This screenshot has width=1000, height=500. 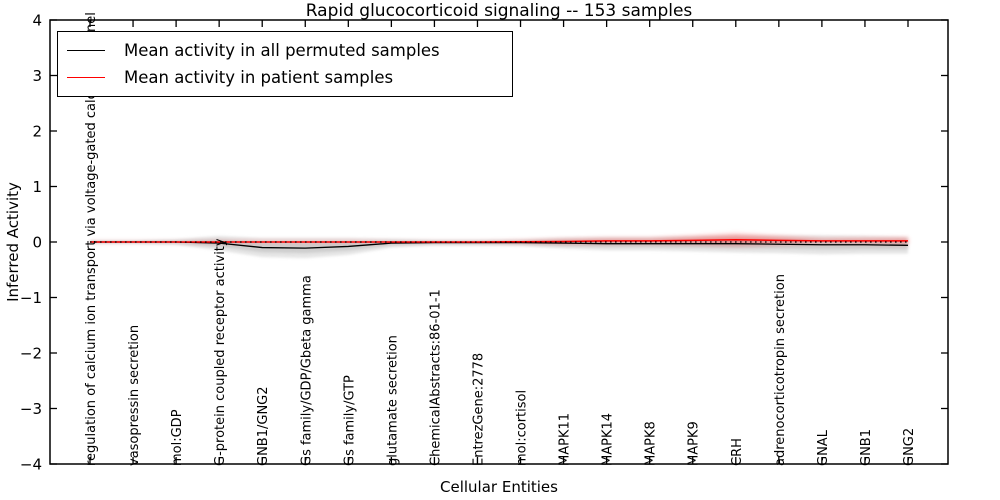 What do you see at coordinates (134, 395) in the screenshot?
I see `x-tick-label: vasopressin secretion` at bounding box center [134, 395].